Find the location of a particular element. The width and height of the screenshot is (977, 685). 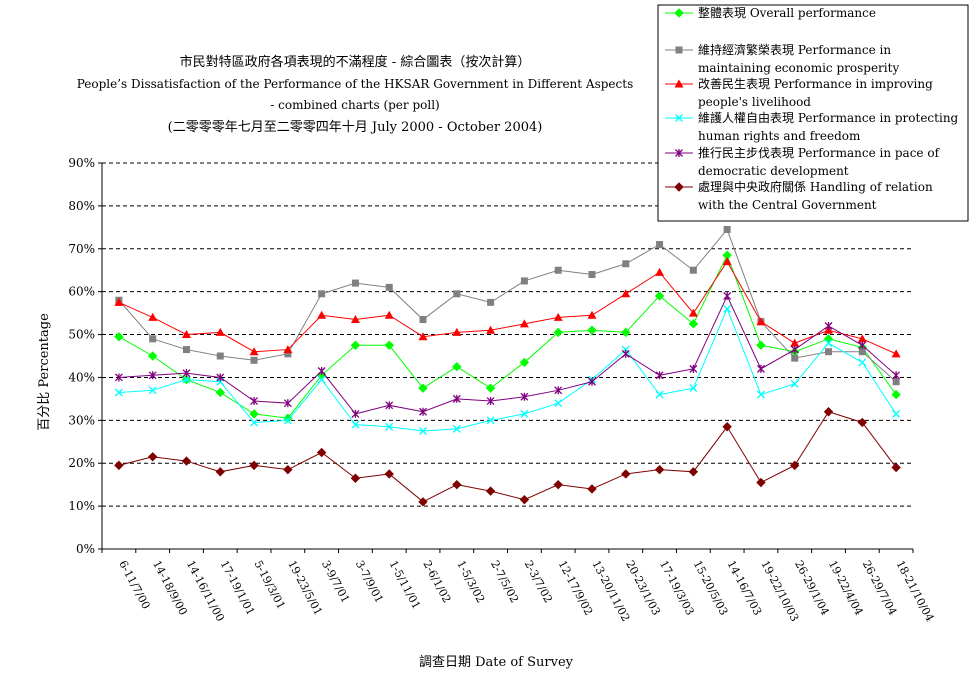

x-tick-label: 18-21/10/04 is located at coordinates (914, 590).